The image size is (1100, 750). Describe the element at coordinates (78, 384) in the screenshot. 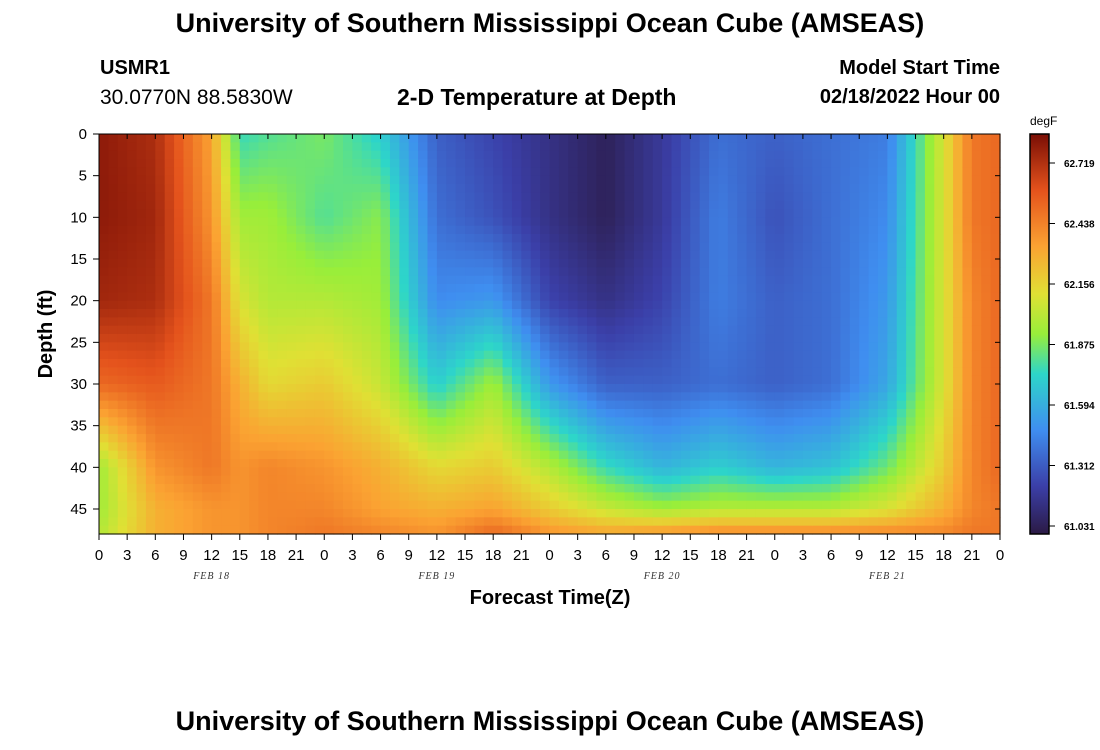

I see `y-tick-label: 30` at that location.